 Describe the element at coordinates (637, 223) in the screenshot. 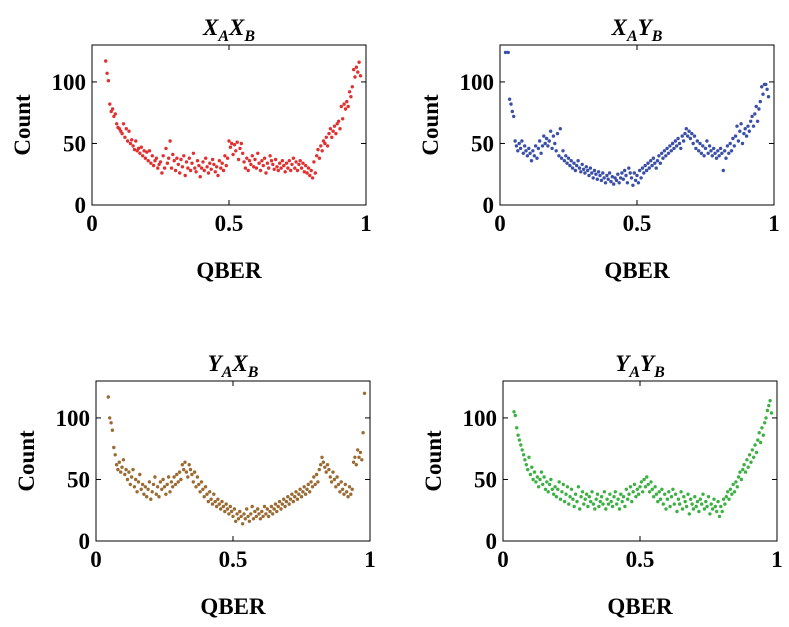

I see `x-tick-label: 0.5` at that location.